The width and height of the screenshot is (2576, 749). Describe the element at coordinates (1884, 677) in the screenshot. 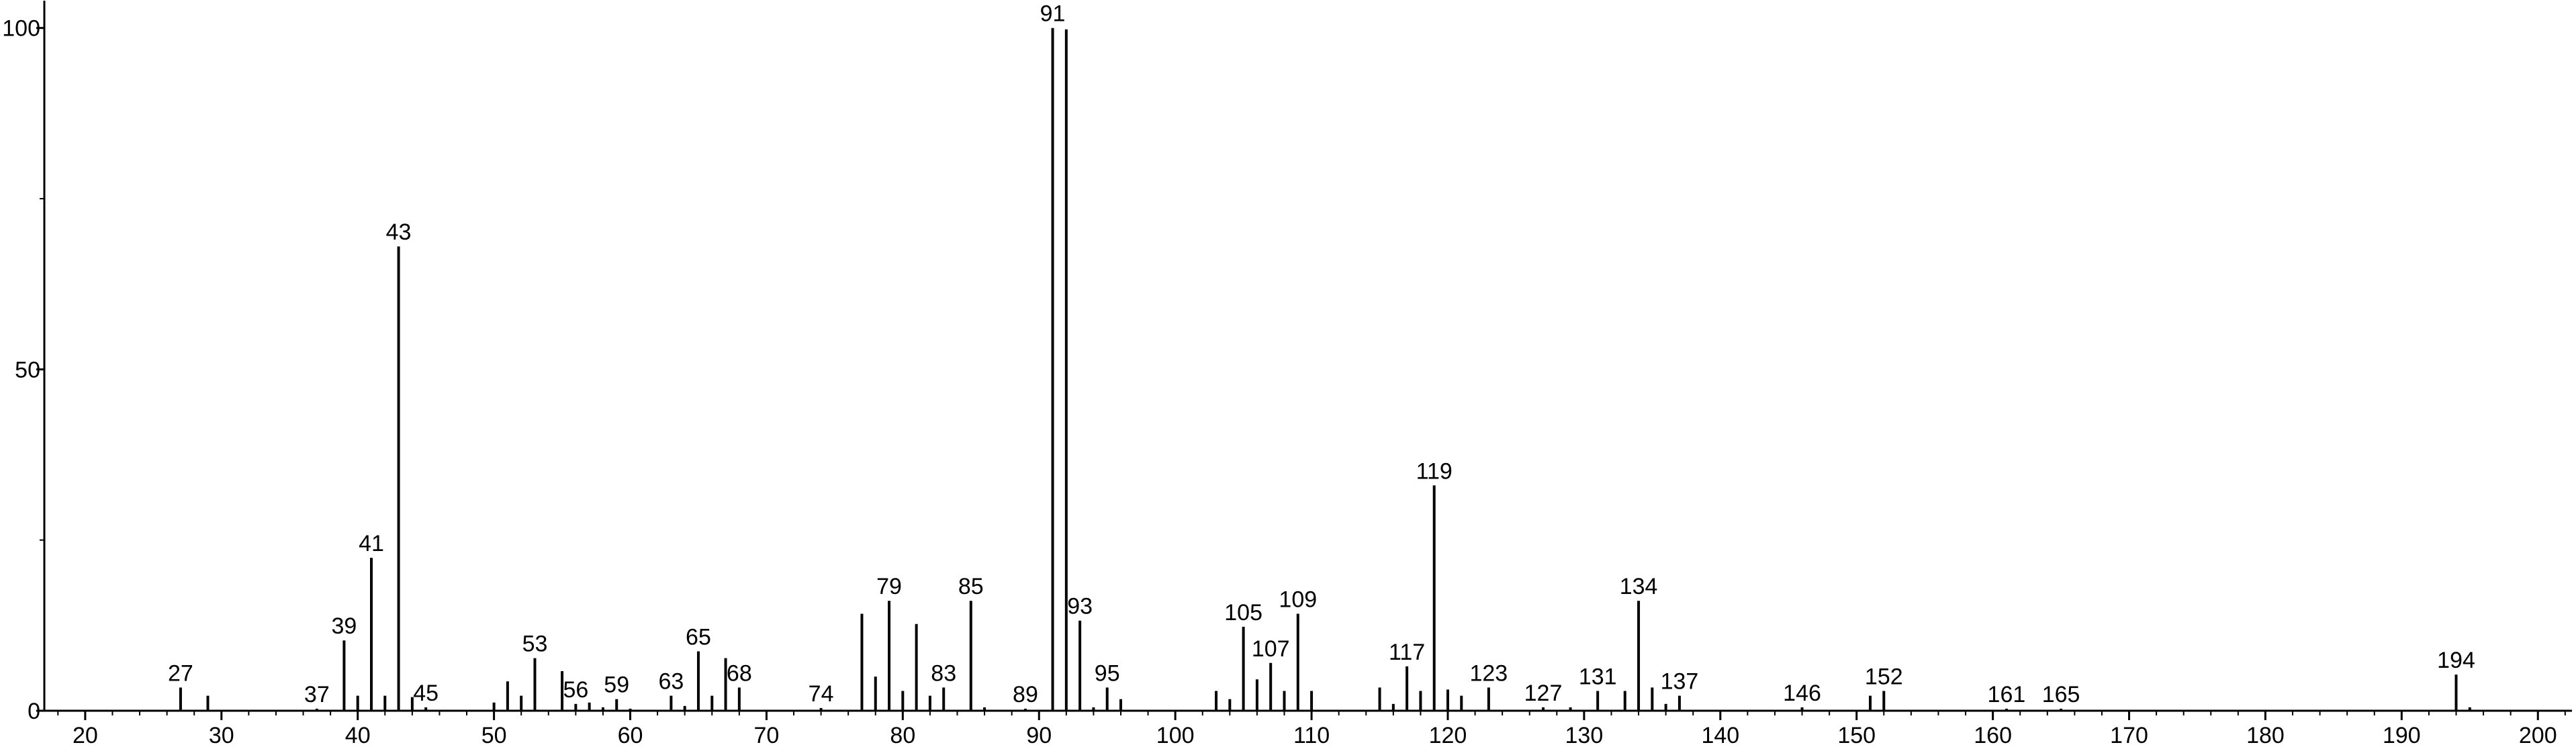

I see `peak-label: 152` at that location.